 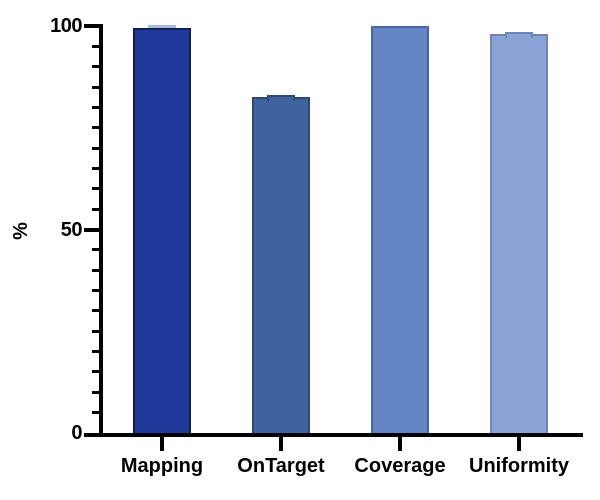 I want to click on y-tick-label: 50, so click(x=71, y=229).